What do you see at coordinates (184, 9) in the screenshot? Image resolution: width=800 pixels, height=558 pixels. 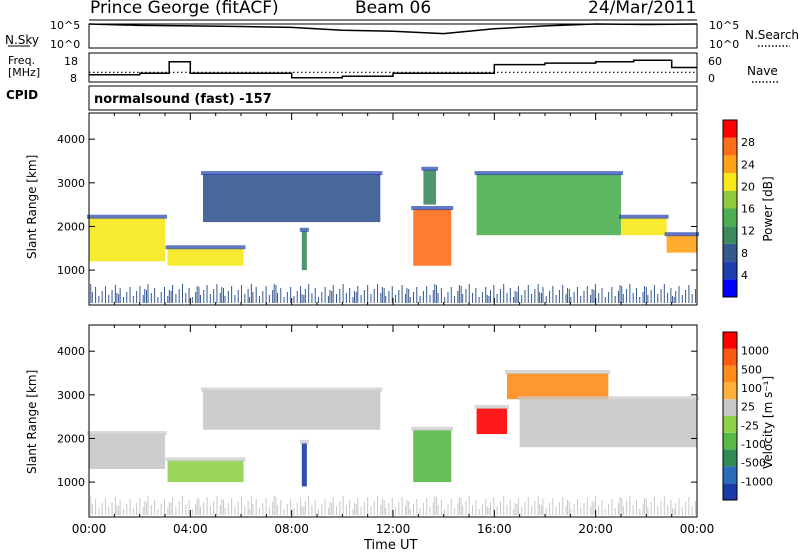 I see `station-title: Prince George (fitACF)` at bounding box center [184, 9].